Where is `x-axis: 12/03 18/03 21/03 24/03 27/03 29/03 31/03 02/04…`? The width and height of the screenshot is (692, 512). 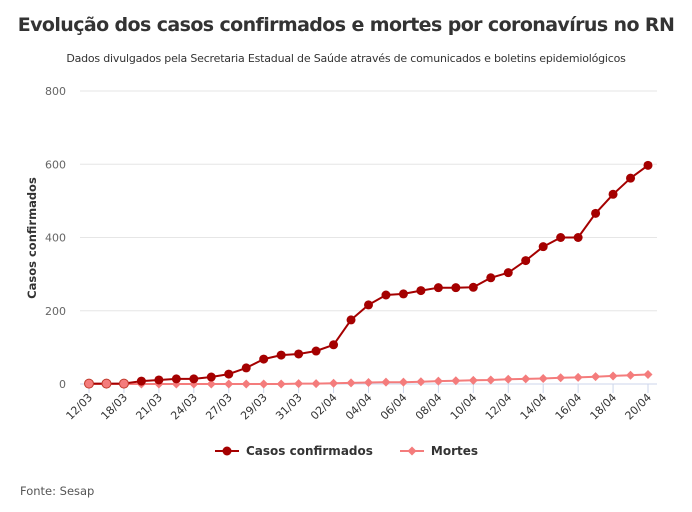
x-axis: 12/03 18/03 21/03 24/03 27/03 29/03 31/03 02/04… is located at coordinates (360, 403).